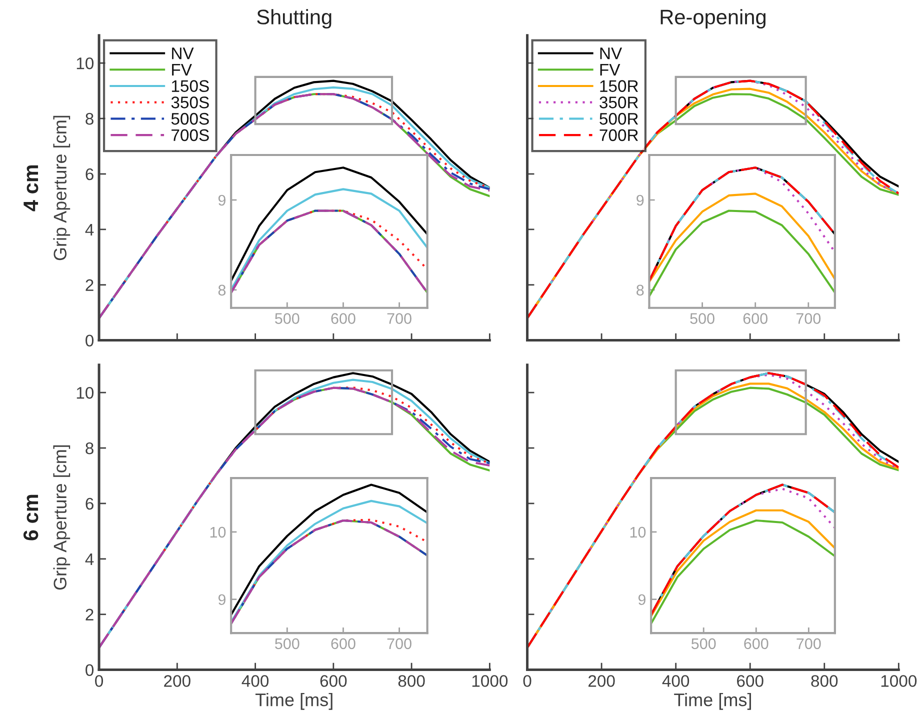 This screenshot has height=721, width=917. What do you see at coordinates (713, 19) in the screenshot?
I see `chart-title: Re-opening` at bounding box center [713, 19].